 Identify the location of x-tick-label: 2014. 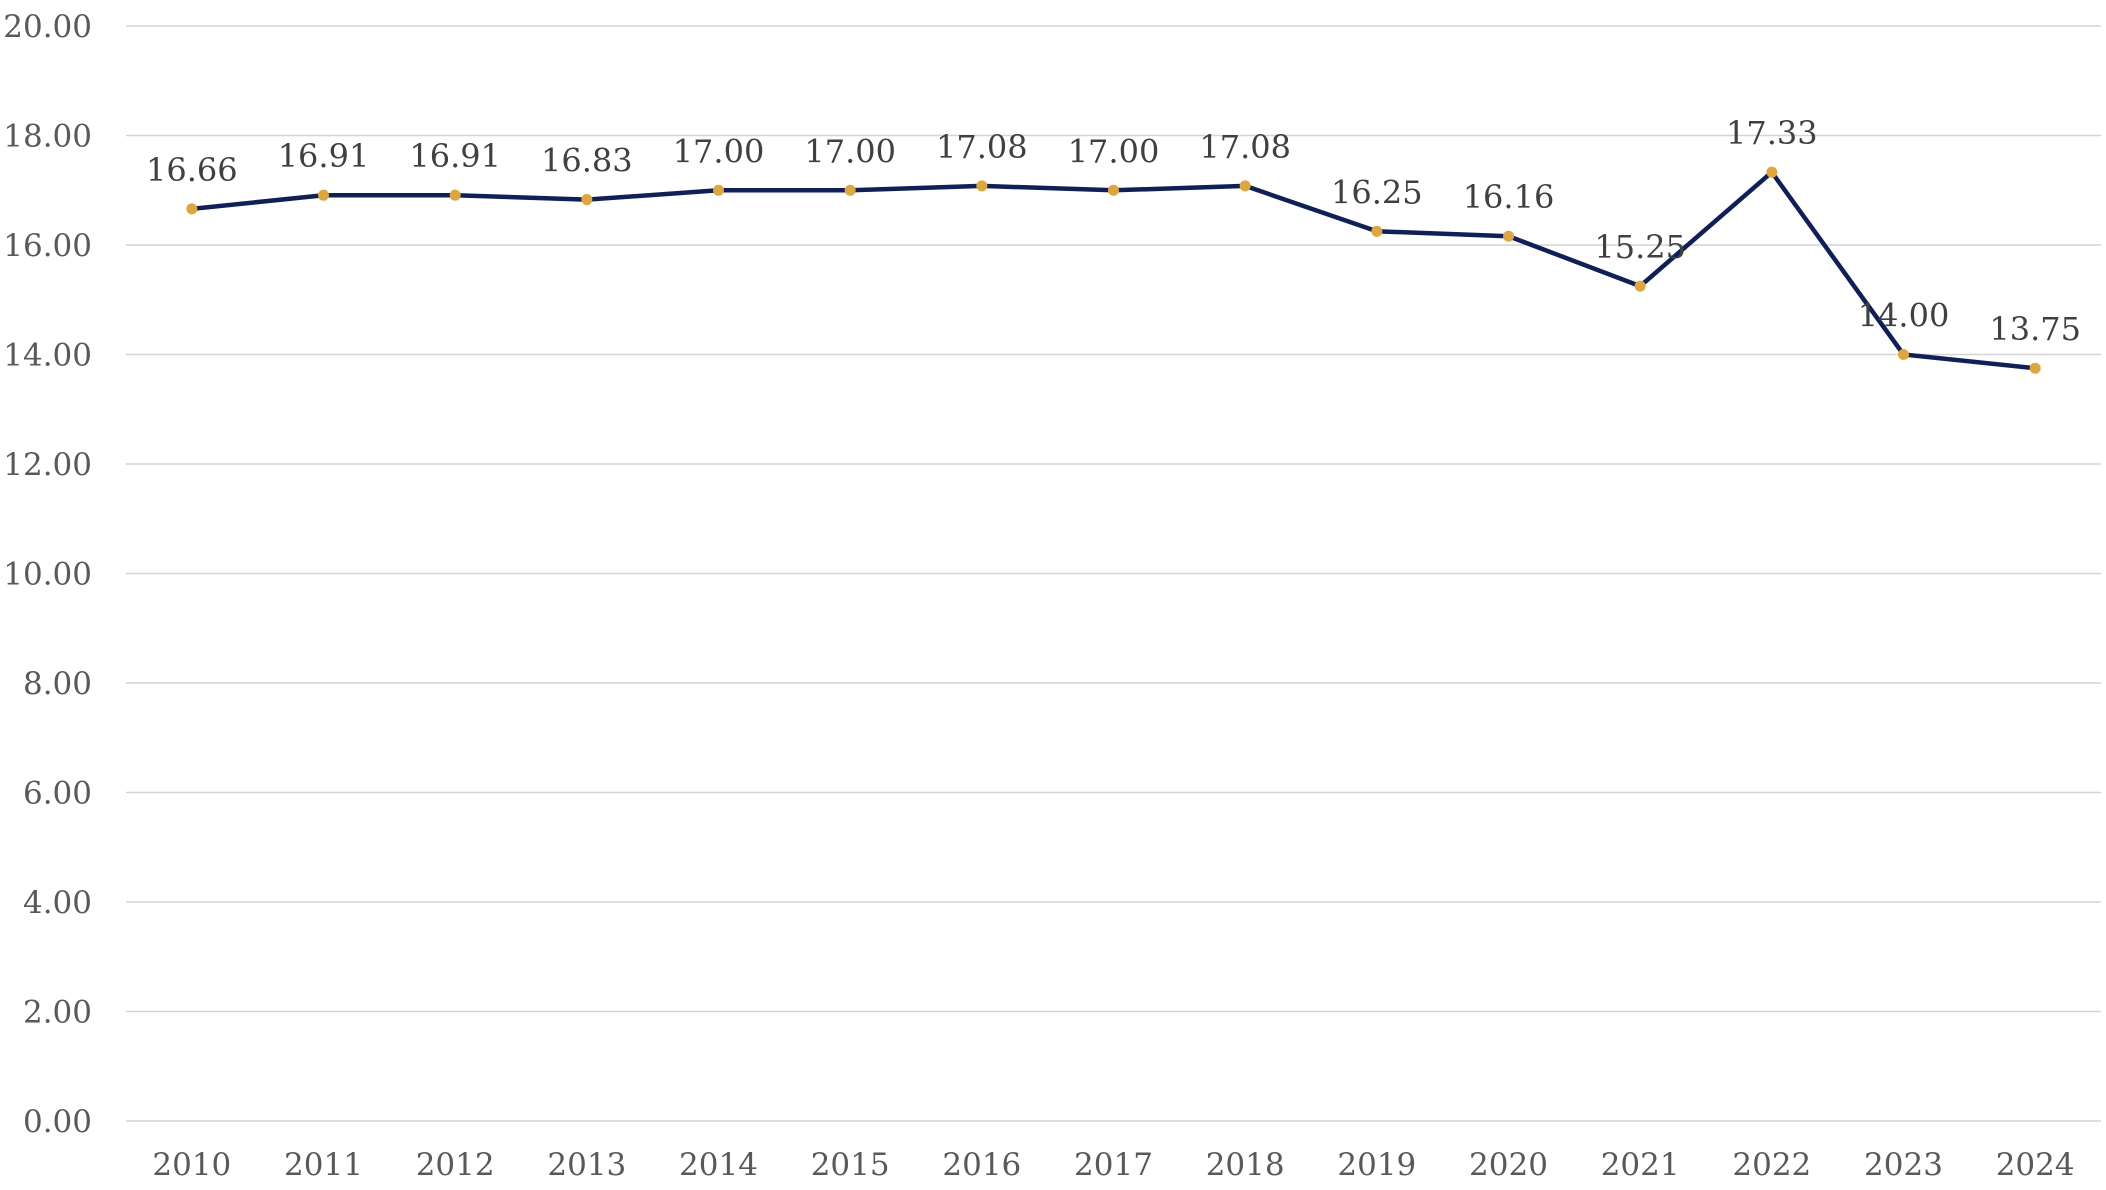
(718, 1165).